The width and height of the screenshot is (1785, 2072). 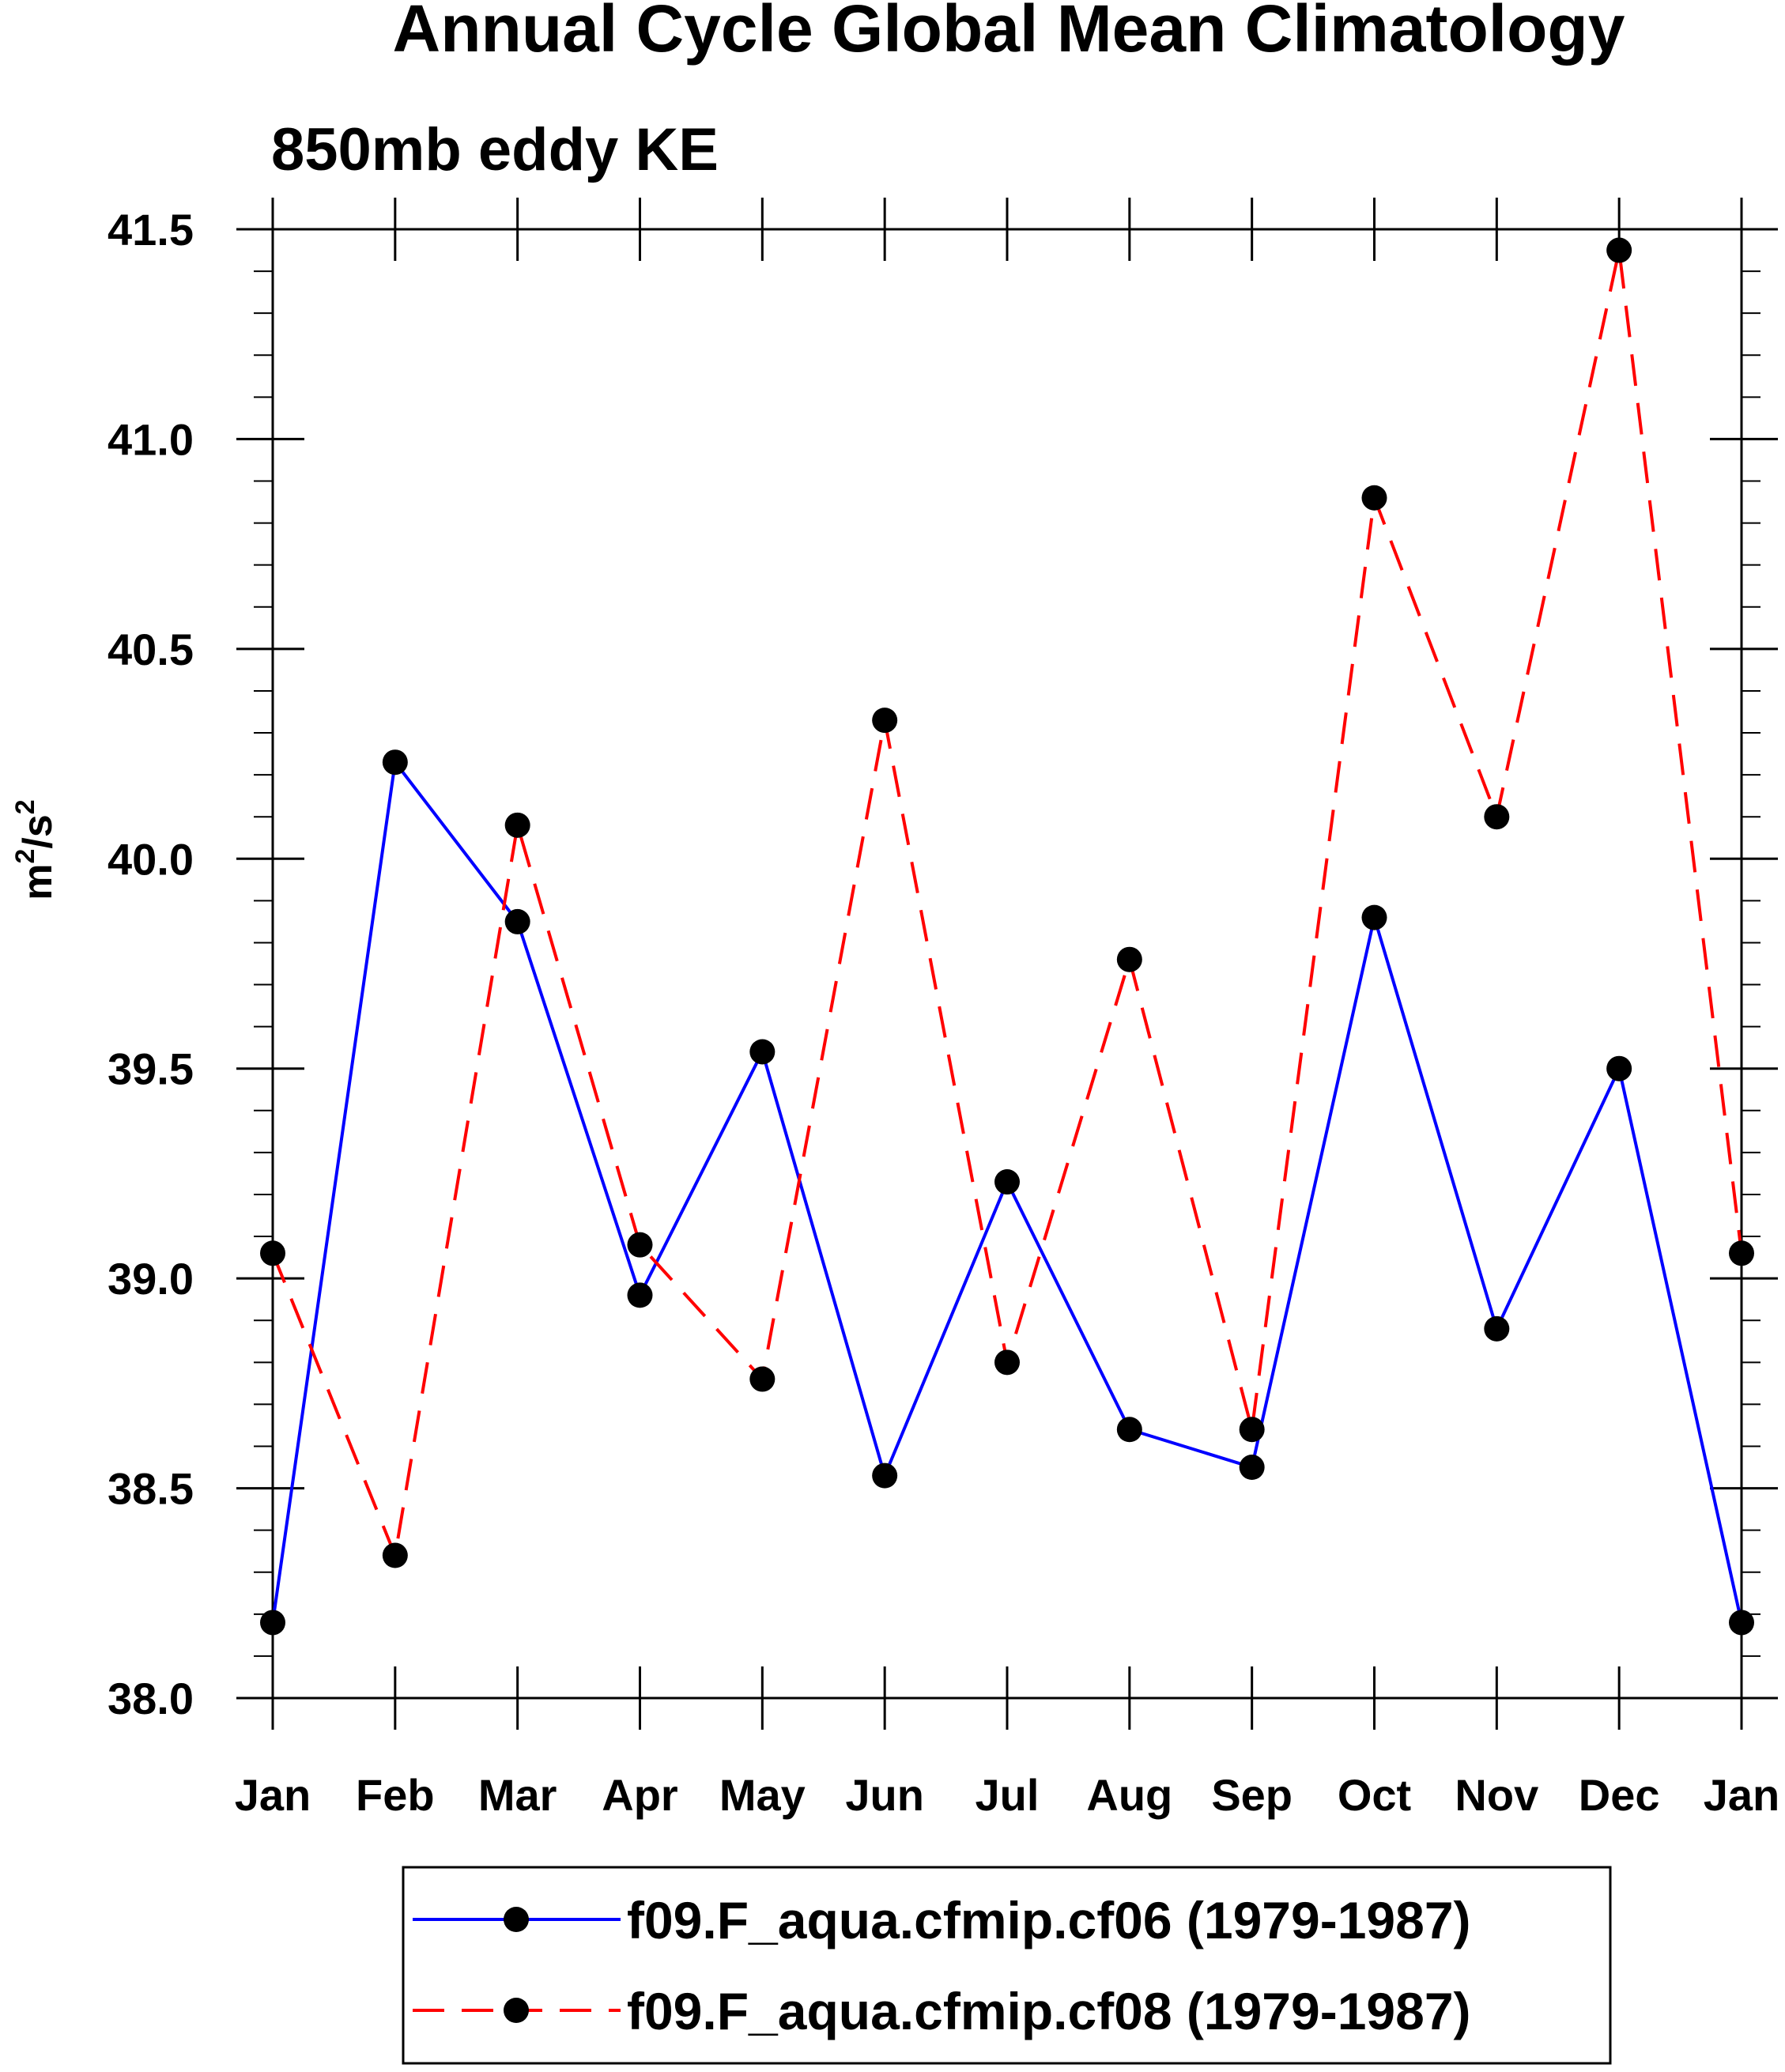 I want to click on y-axis-label: m2/s2, so click(x=35, y=850).